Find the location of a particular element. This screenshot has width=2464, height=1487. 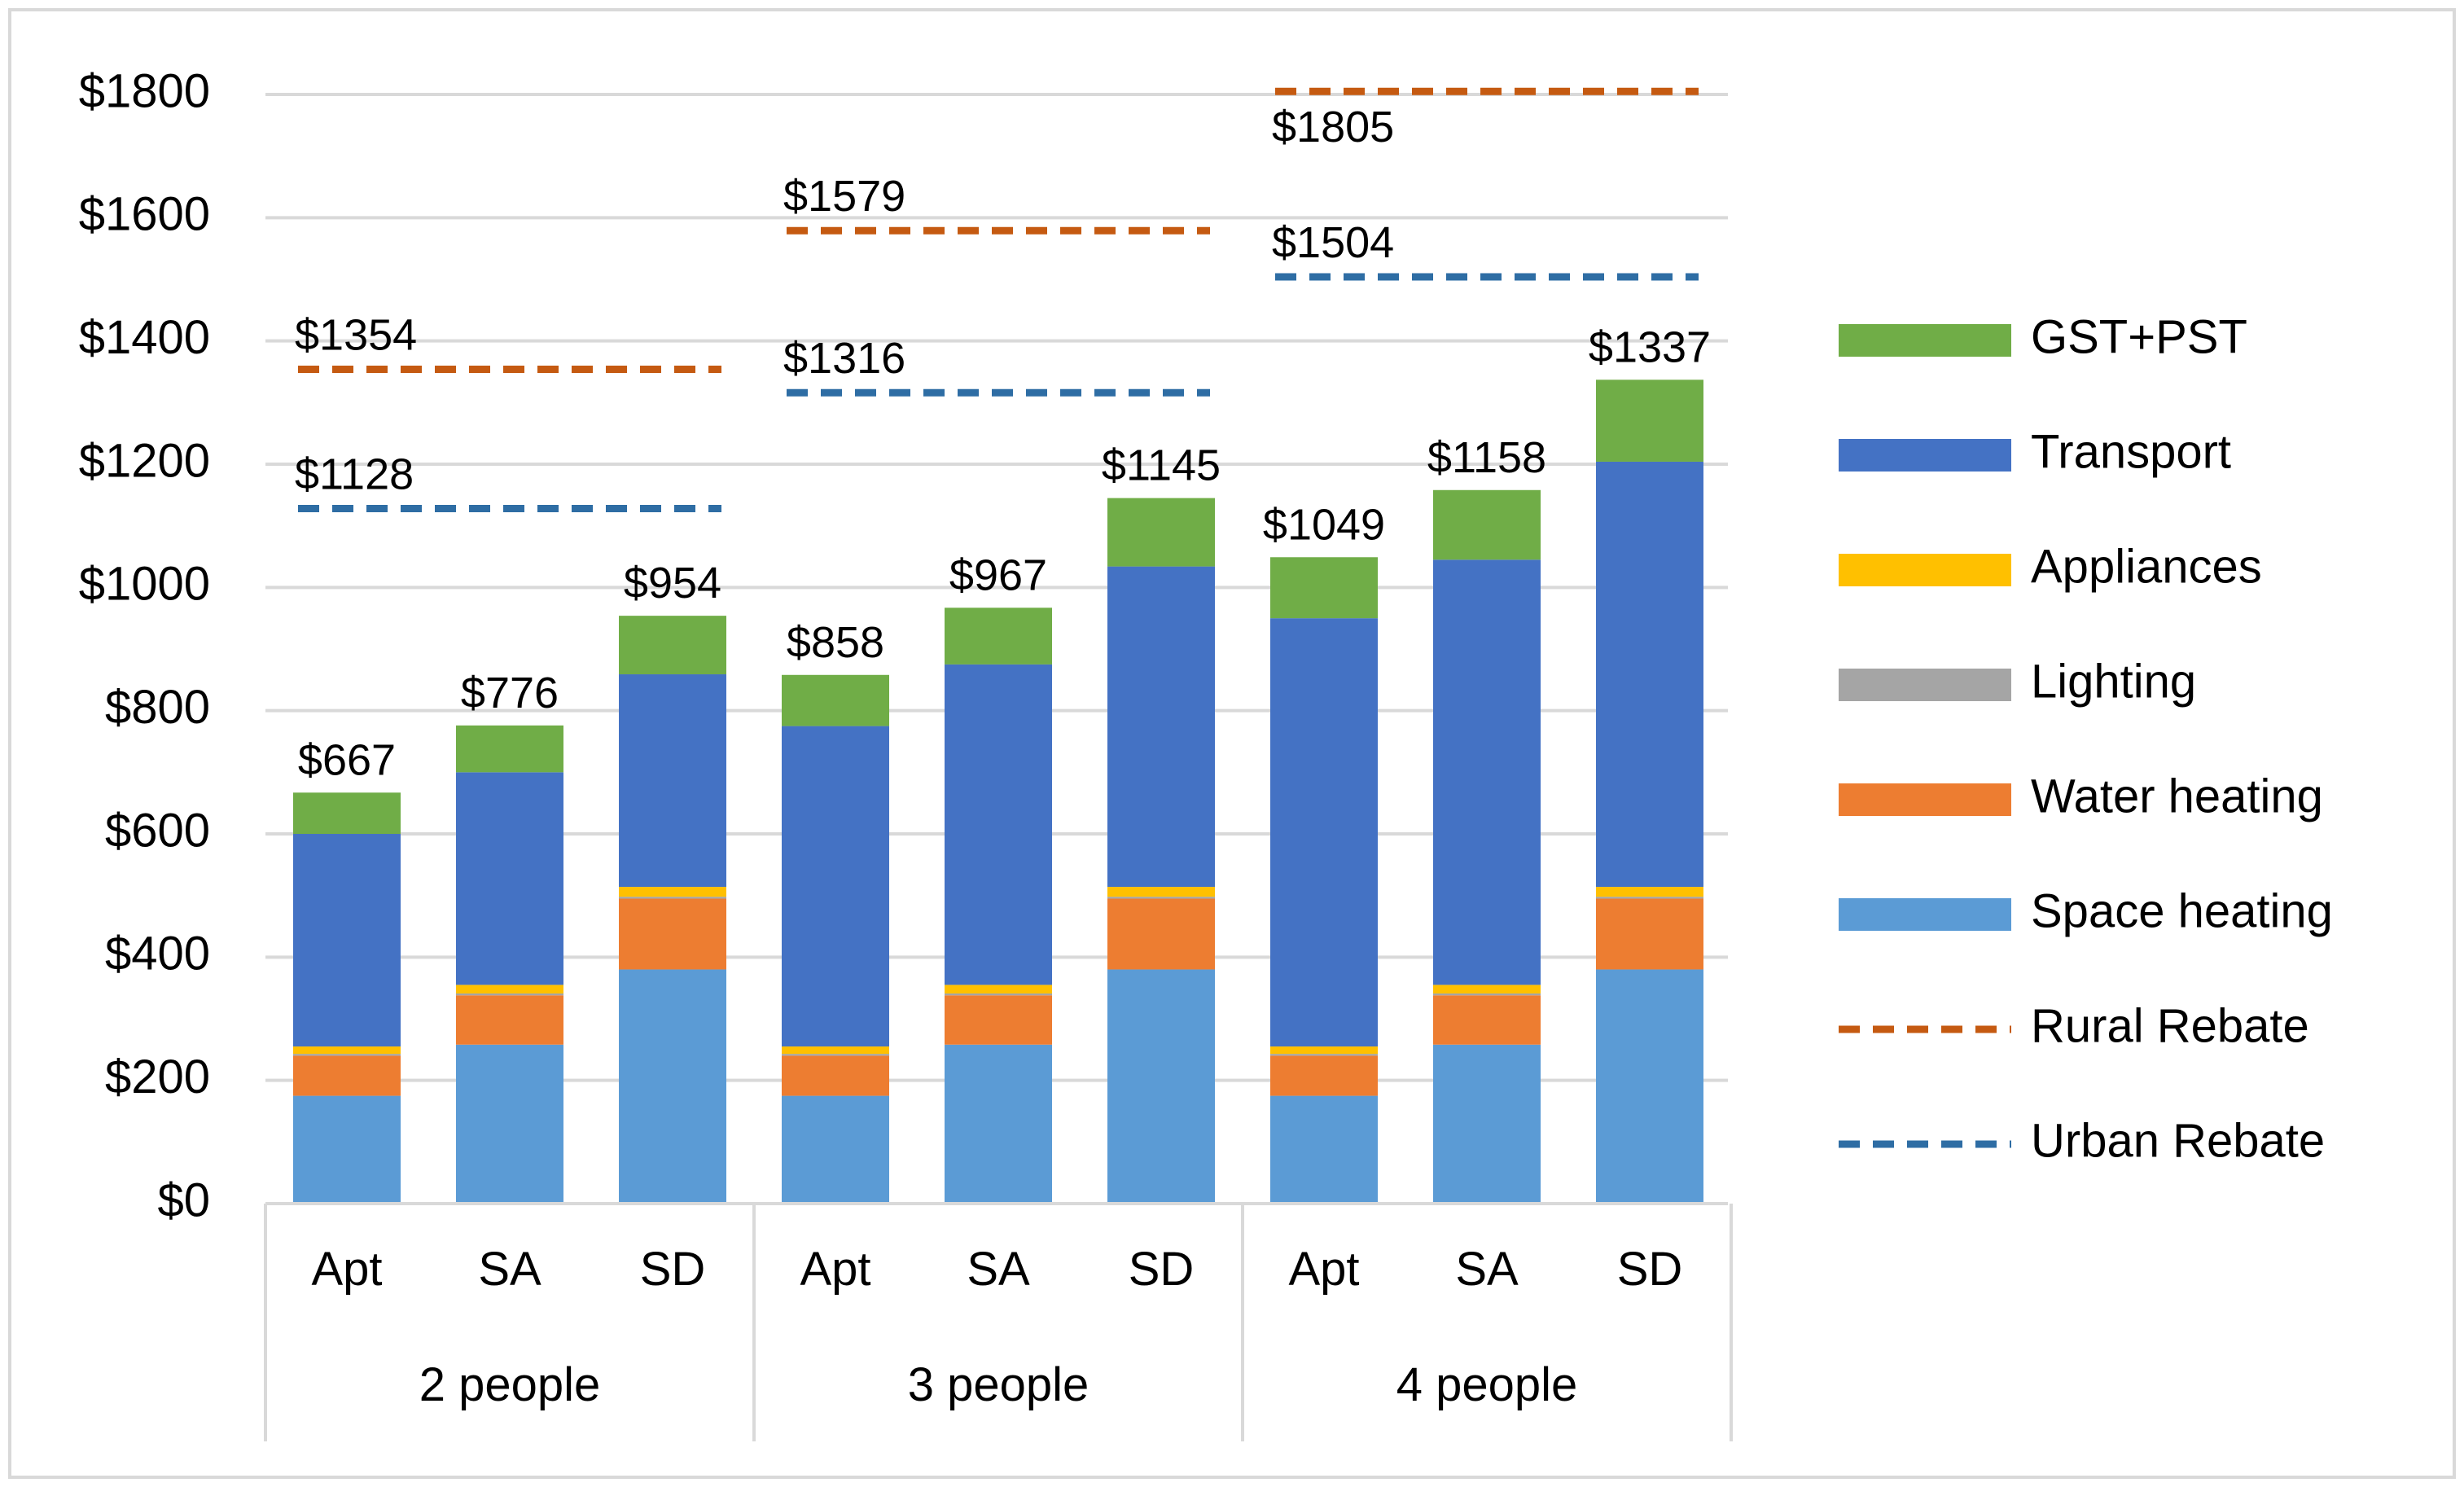

total-label: $1337 is located at coordinates (1650, 346).